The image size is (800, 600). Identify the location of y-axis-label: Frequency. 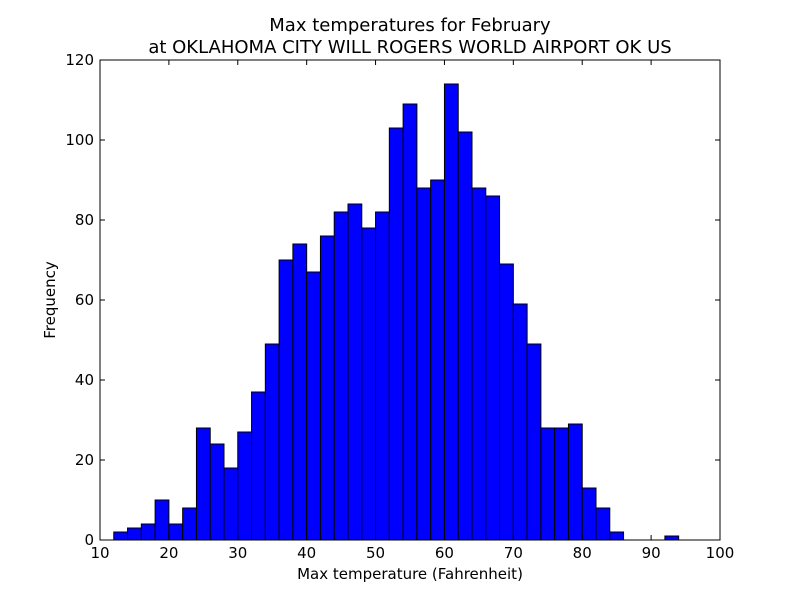
(50, 300).